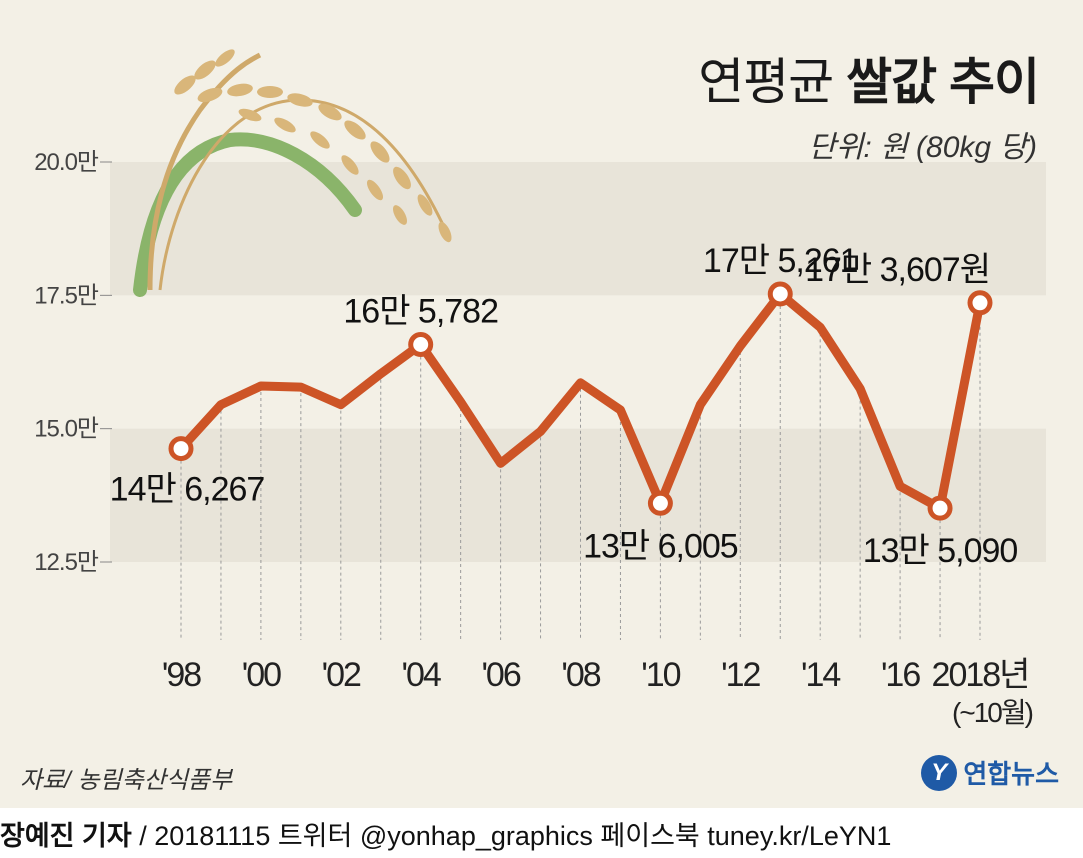 Image resolution: width=1083 pixels, height=858 pixels. What do you see at coordinates (420, 311) in the screenshot?
I see `data-label: 16만 5,782` at bounding box center [420, 311].